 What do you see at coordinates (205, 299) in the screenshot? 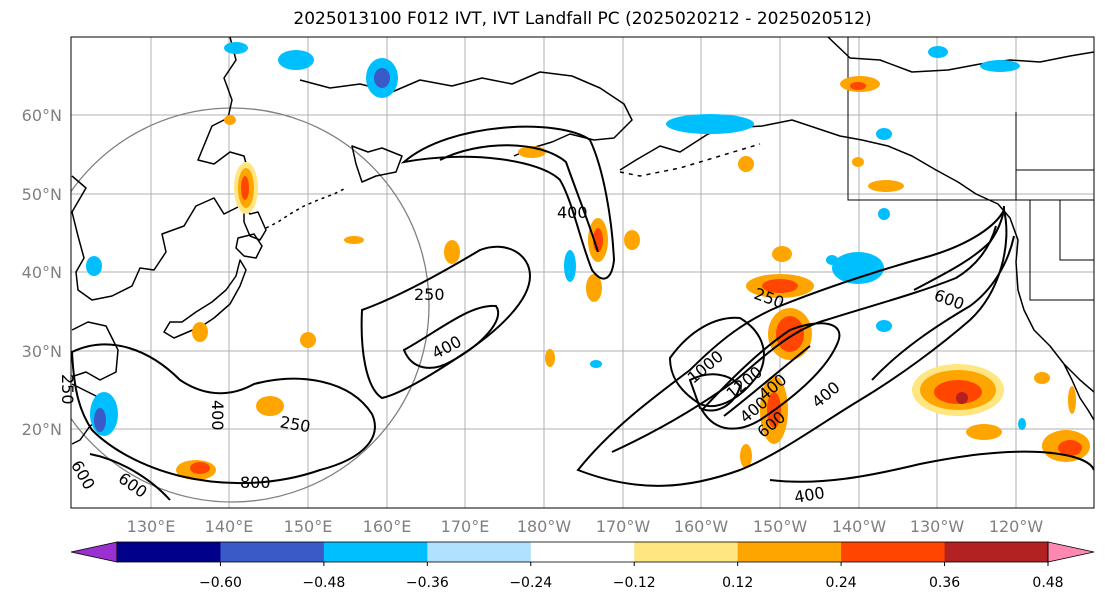
I see `japan-honshu` at bounding box center [205, 299].